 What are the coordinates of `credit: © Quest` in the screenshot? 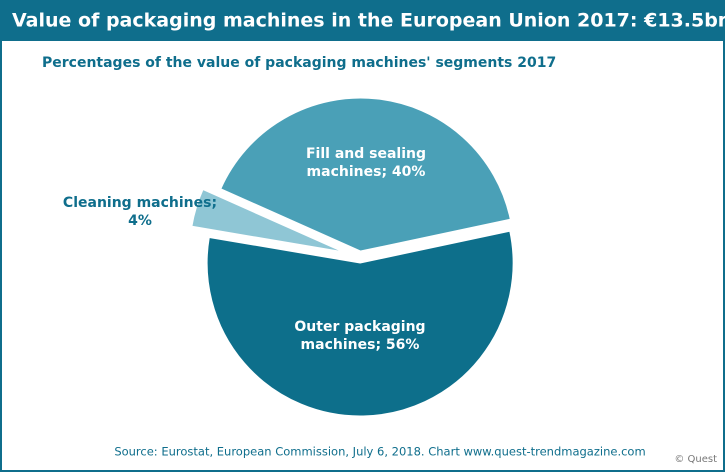 It's located at (695, 459).